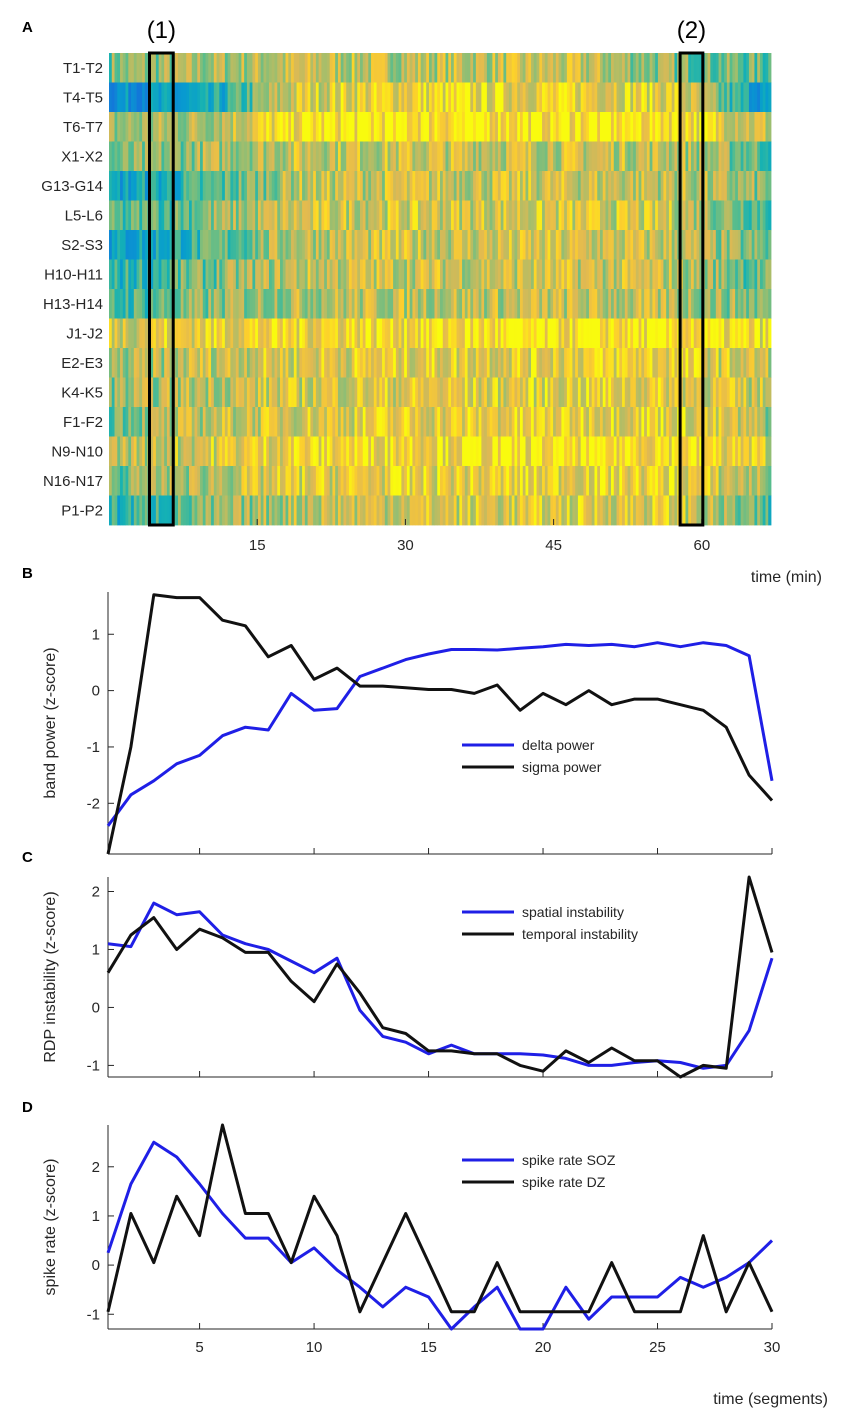  I want to click on legend-label: sigma power, so click(562, 767).